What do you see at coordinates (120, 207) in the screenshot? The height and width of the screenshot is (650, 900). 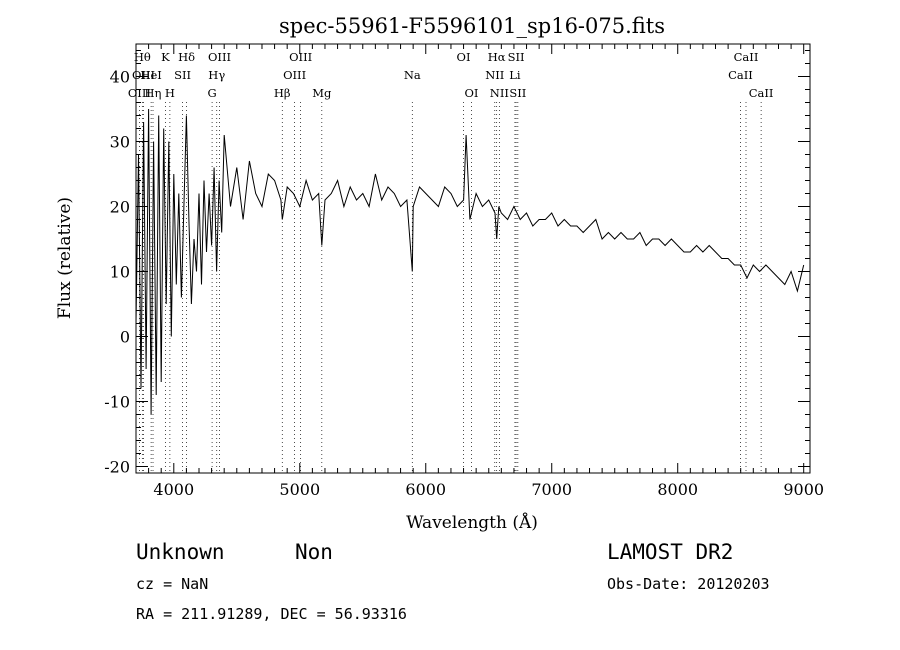 I see `y-tick-label: 20` at bounding box center [120, 207].